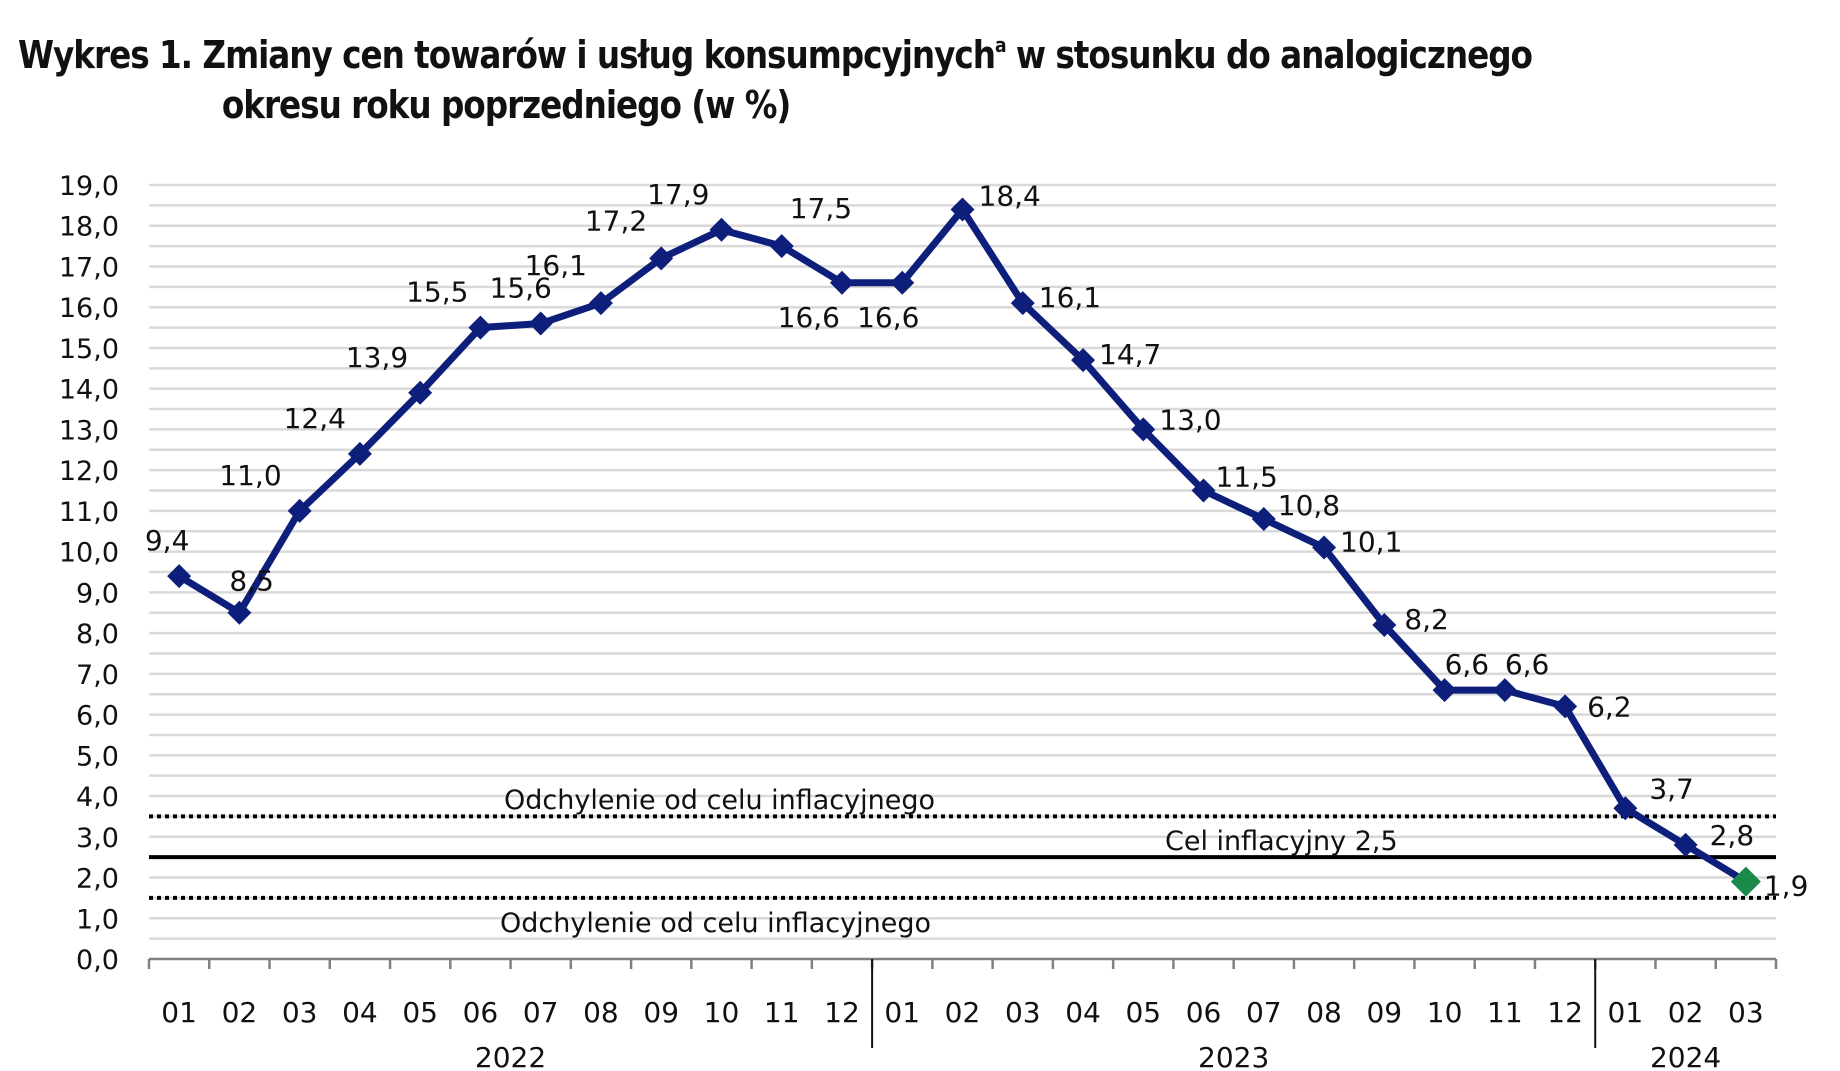  I want to click on data-label: 17,2, so click(616, 220).